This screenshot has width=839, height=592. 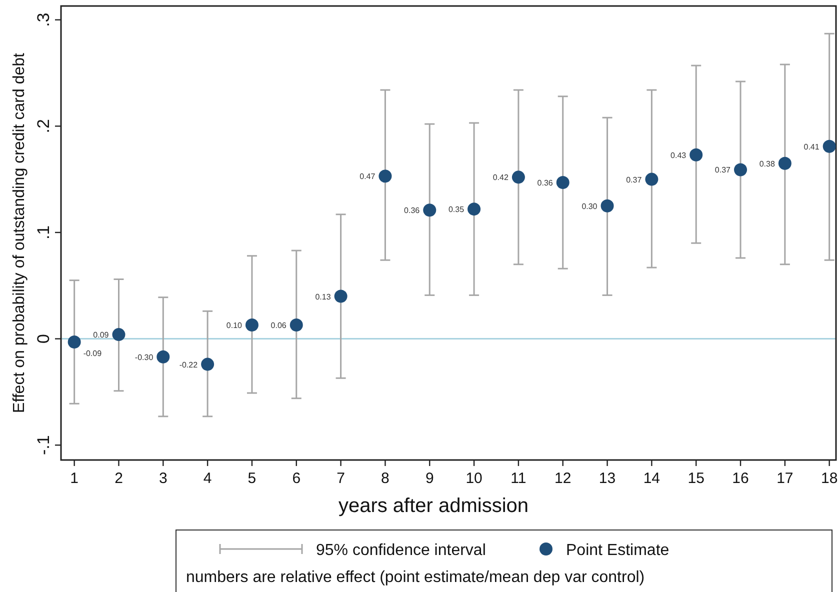 What do you see at coordinates (385, 478) in the screenshot?
I see `x-tick-label: 8` at bounding box center [385, 478].